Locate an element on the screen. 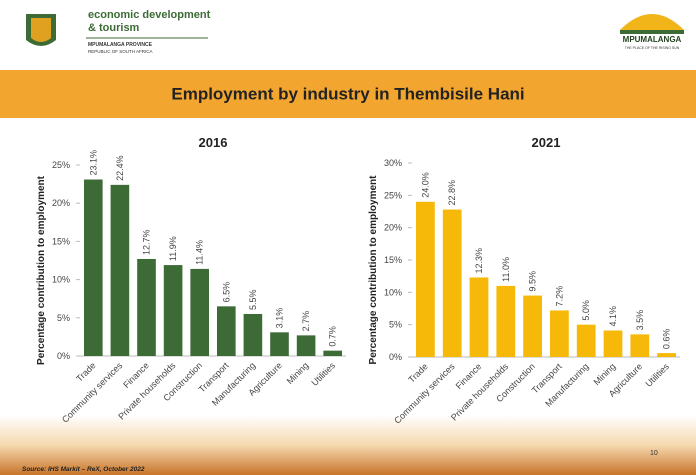 Image resolution: width=696 pixels, height=475 pixels. value-label: 11.4% is located at coordinates (200, 252).